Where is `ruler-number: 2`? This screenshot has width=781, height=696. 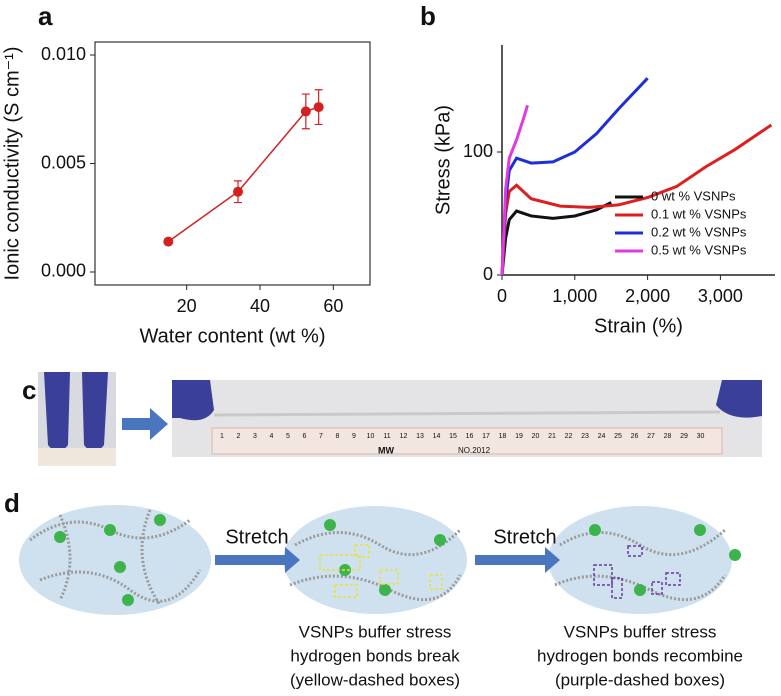 ruler-number: 2 is located at coordinates (239, 436).